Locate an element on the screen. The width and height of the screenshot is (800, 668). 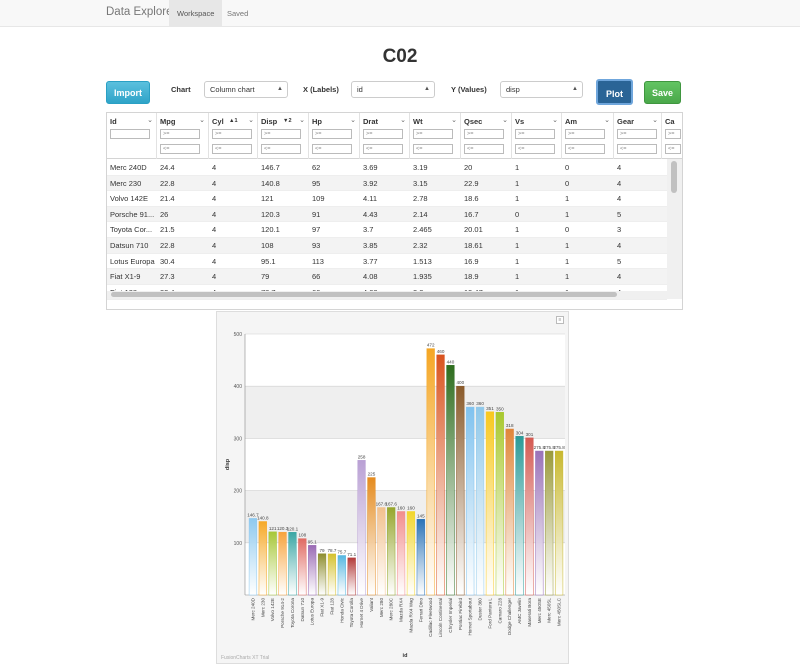
column-header: Hp ⌄ >= <= is located at coordinates (334, 136).